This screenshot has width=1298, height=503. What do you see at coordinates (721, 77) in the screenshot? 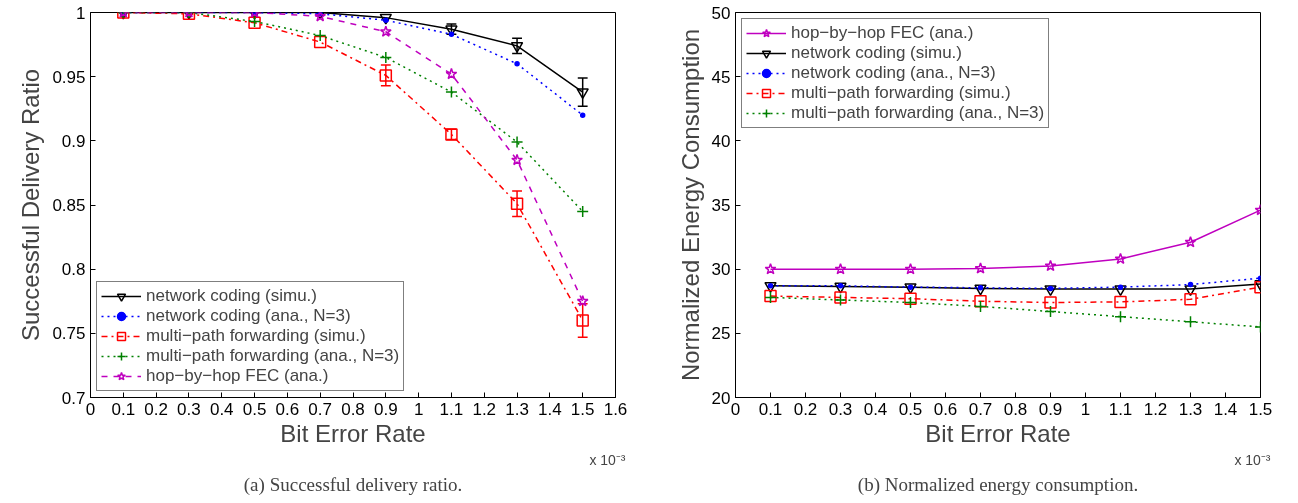
I see `y-tick-label: 45` at bounding box center [721, 77].